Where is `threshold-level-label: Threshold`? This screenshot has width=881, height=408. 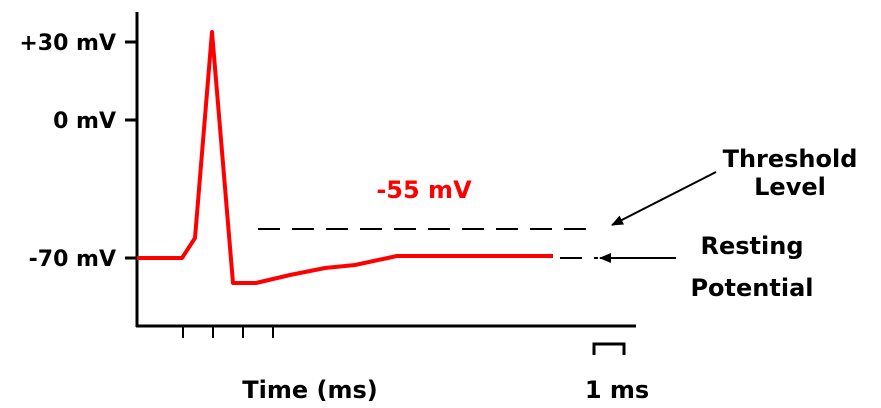 threshold-level-label: Threshold is located at coordinates (790, 159).